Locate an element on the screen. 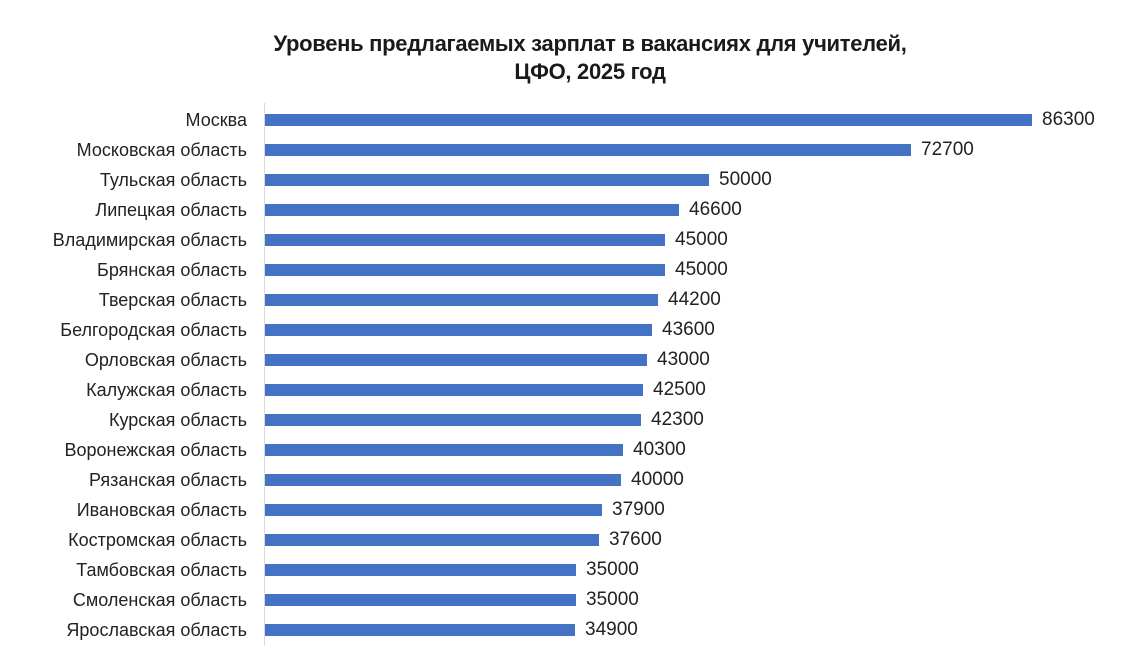 The image size is (1125, 662). category-label: Брянская область is located at coordinates (172, 270).